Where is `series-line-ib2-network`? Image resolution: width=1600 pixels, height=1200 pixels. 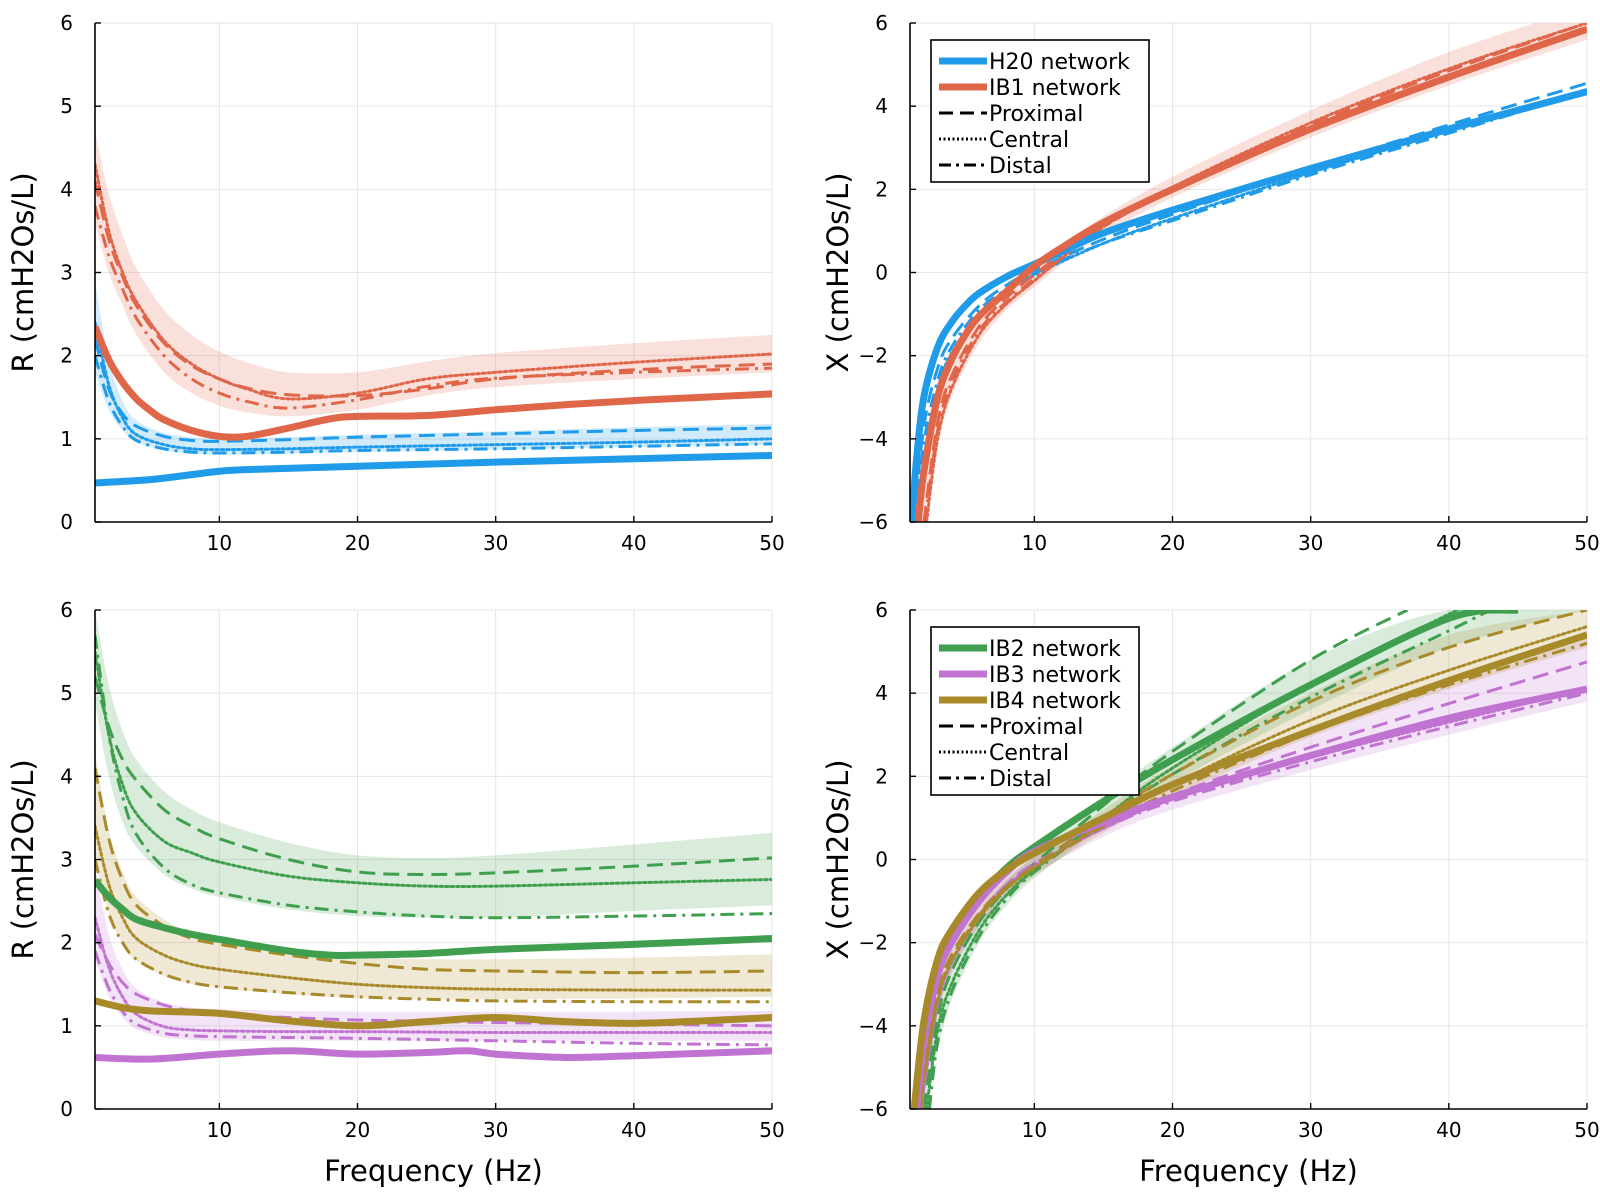 series-line-ib2-network is located at coordinates (433, 919).